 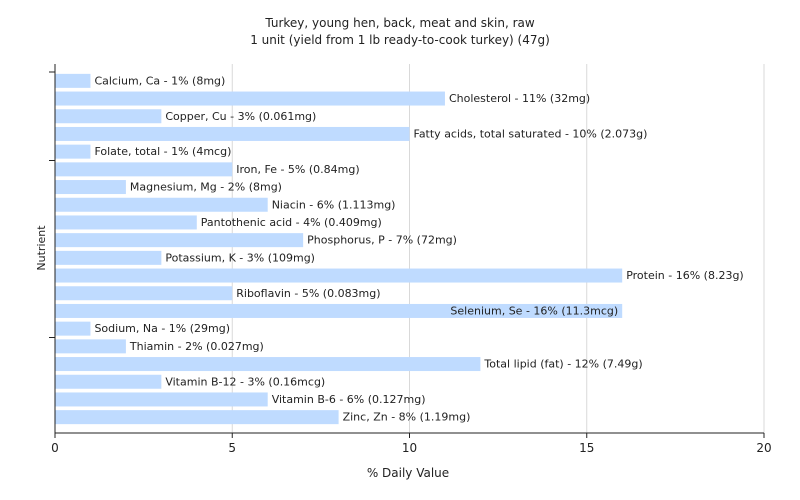 What do you see at coordinates (162, 328) in the screenshot?
I see `bar-label: Sodium, Na - 1% (29mg)` at bounding box center [162, 328].